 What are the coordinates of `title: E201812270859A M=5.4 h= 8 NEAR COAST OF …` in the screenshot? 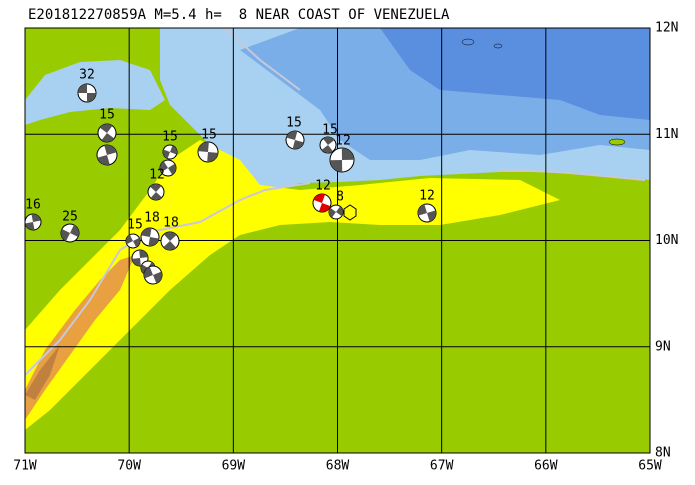 It's located at (239, 15).